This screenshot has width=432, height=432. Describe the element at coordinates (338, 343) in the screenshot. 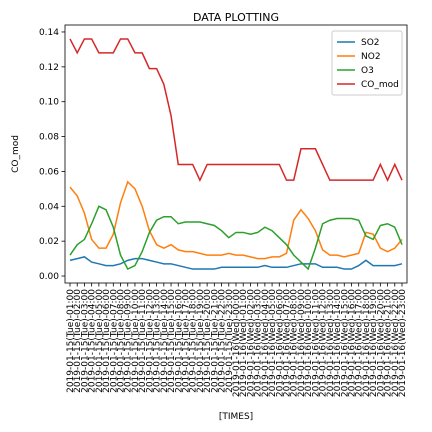

I see `x-tick-label: 2019-01-16(Wed)-14:00` at that location.